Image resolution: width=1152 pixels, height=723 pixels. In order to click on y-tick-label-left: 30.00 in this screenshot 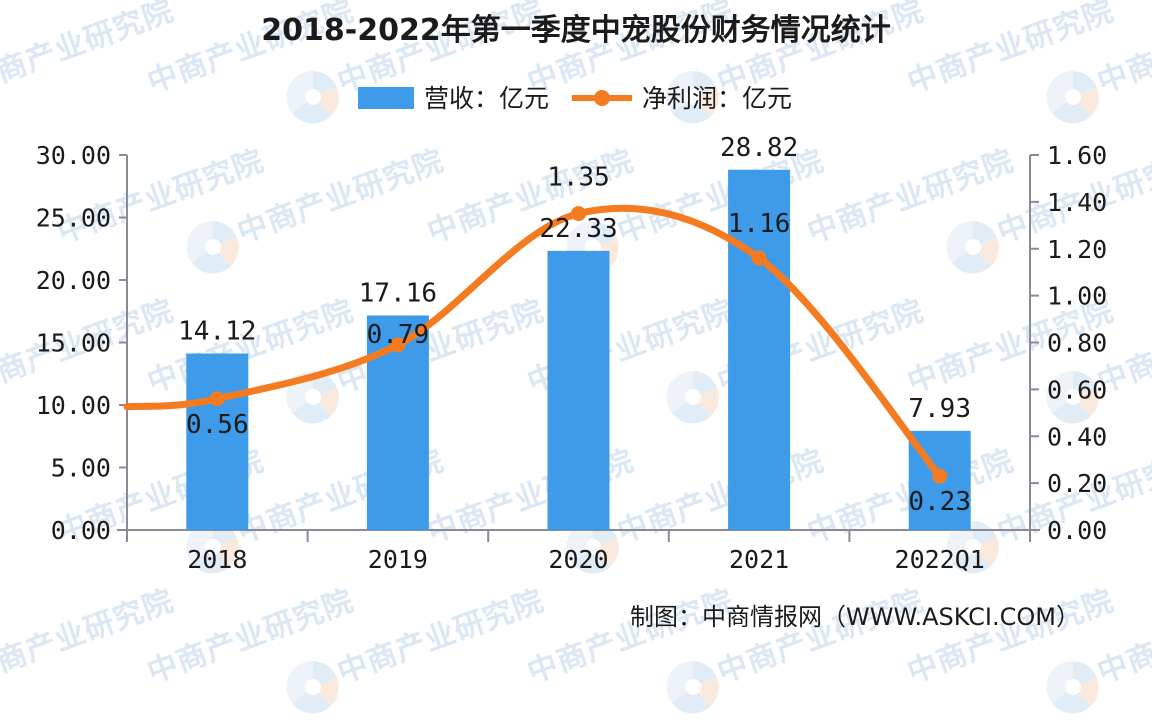, I will do `click(73, 155)`.